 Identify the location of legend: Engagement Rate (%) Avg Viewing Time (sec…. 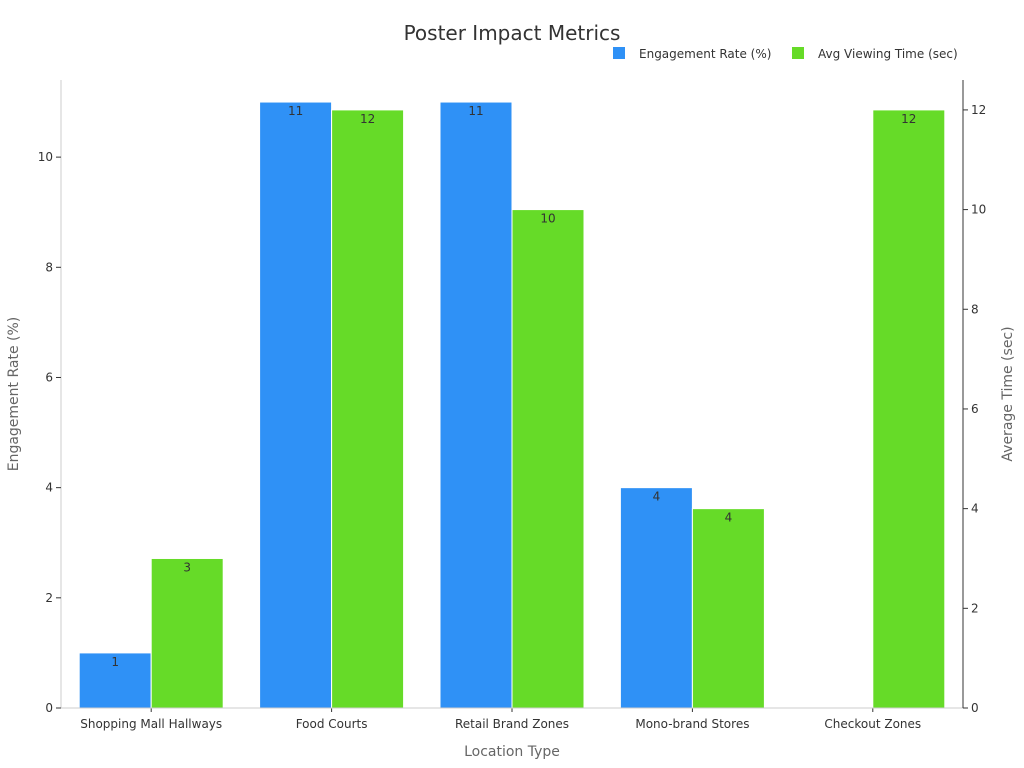
(785, 54).